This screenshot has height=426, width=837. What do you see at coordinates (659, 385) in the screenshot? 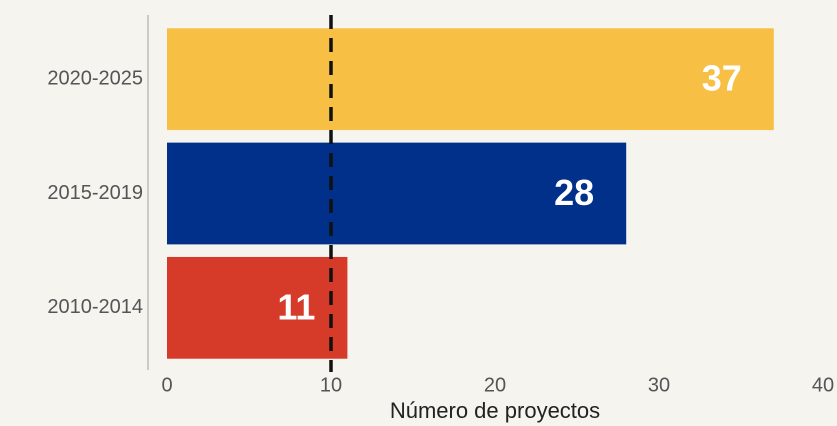
I see `x-tick-label: 30` at bounding box center [659, 385].